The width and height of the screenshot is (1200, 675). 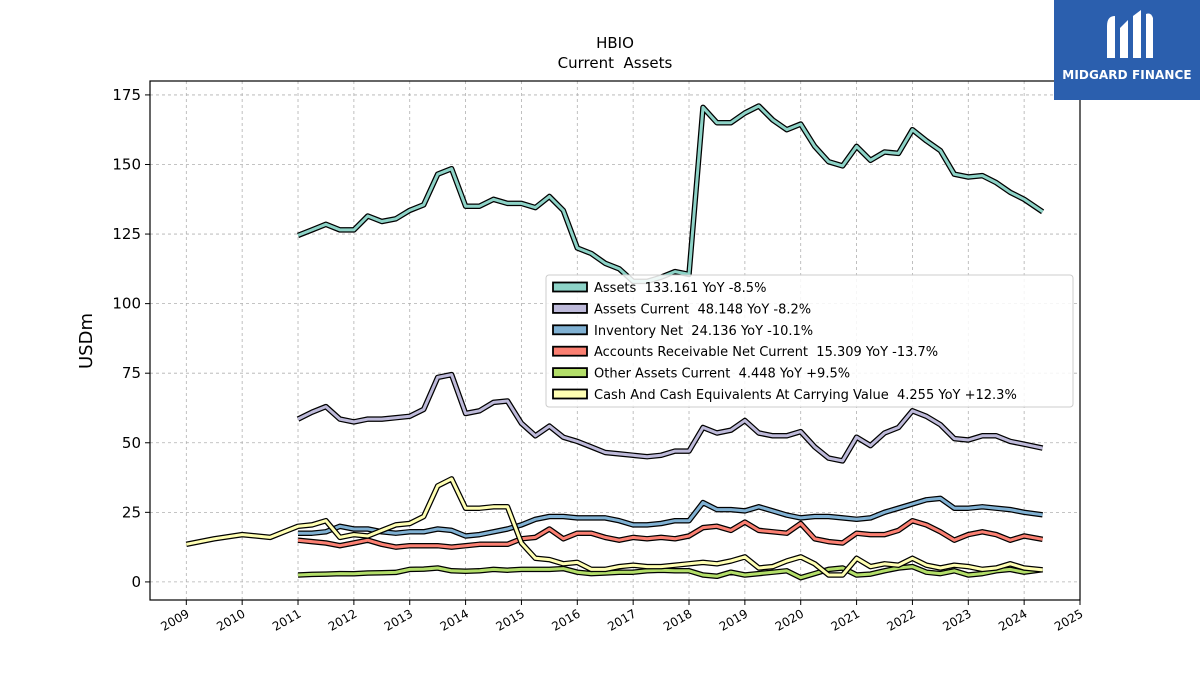 What do you see at coordinates (615, 63) in the screenshot?
I see `chart-subtitle: Current Assets` at bounding box center [615, 63].